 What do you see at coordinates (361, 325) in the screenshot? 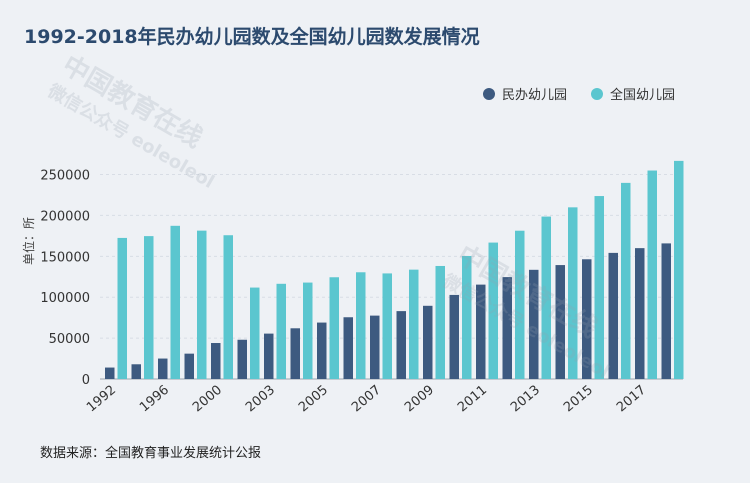
I see `bar-total-2006` at bounding box center [361, 325].